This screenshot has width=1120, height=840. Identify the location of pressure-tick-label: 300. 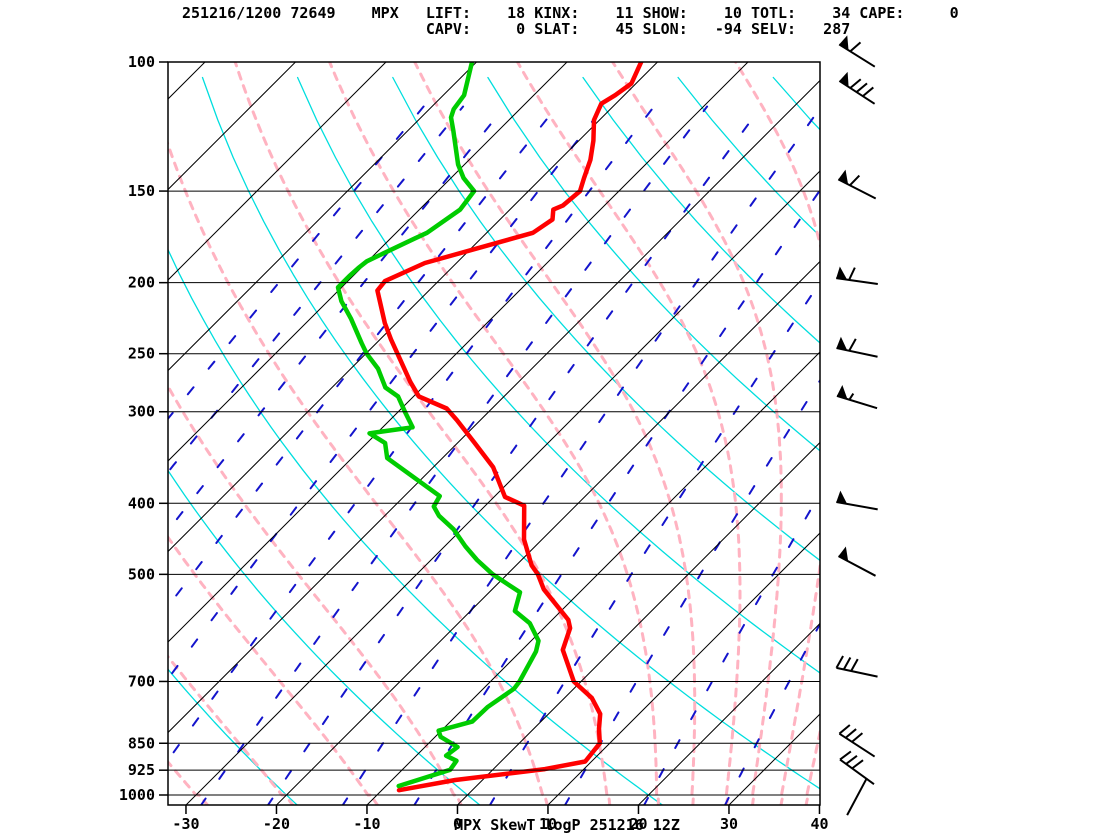
(141, 412).